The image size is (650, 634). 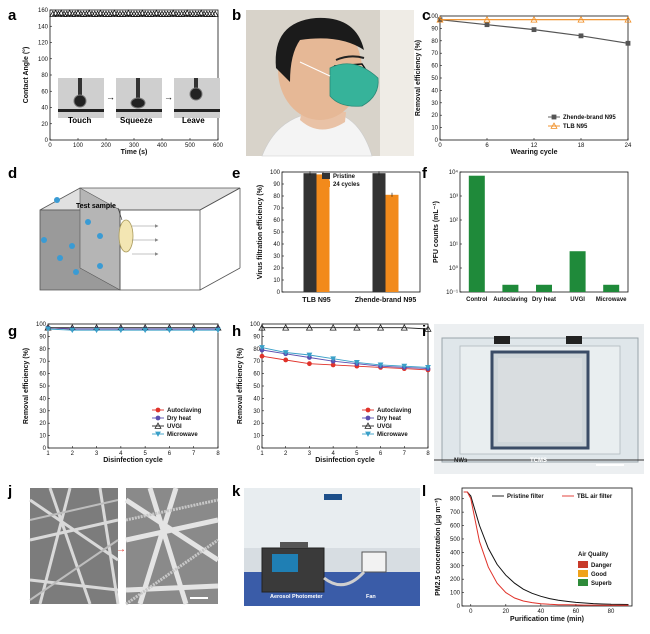 What do you see at coordinates (170, 454) in the screenshot?
I see `x-tick-label: 6` at bounding box center [170, 454].